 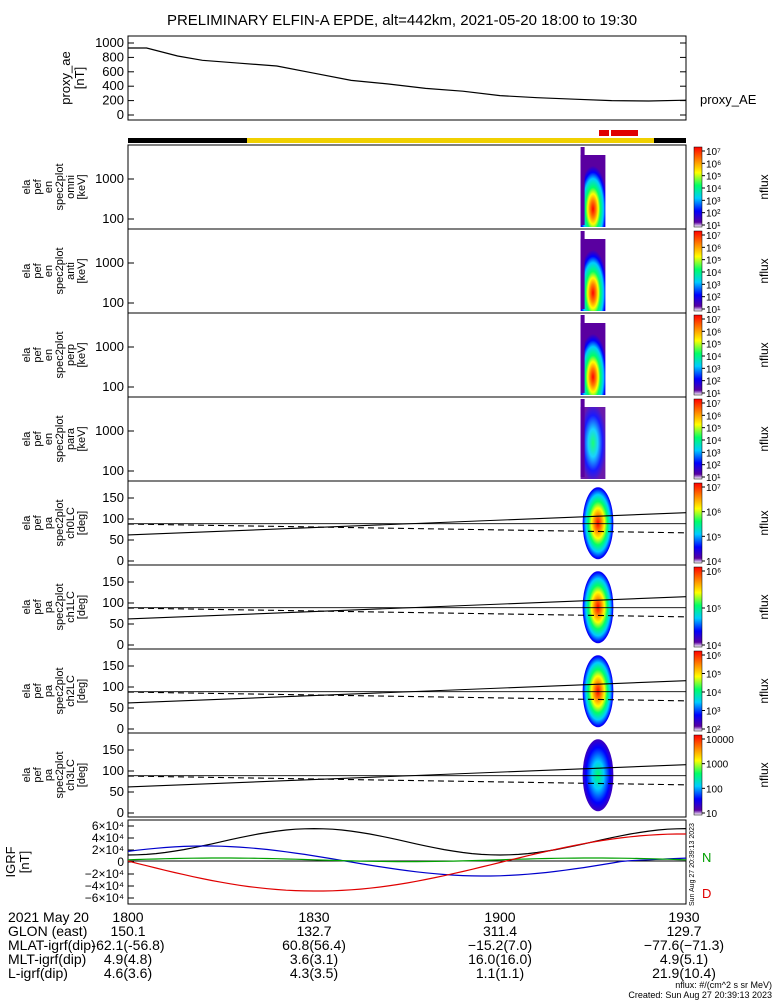 What do you see at coordinates (706, 857) in the screenshot?
I see `igrf-legend-n: N` at bounding box center [706, 857].